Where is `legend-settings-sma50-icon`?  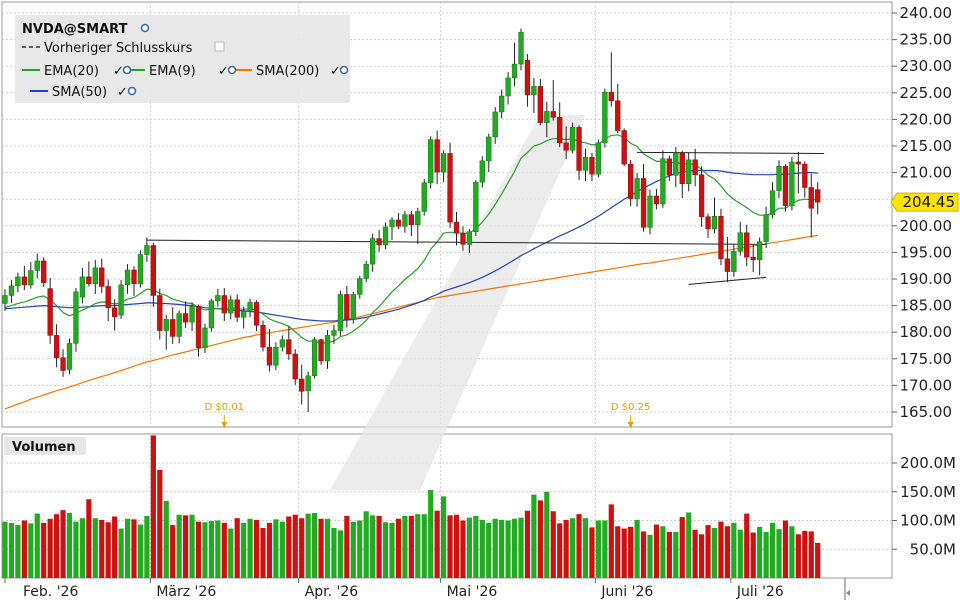
legend-settings-sma50-icon is located at coordinates (132, 91).